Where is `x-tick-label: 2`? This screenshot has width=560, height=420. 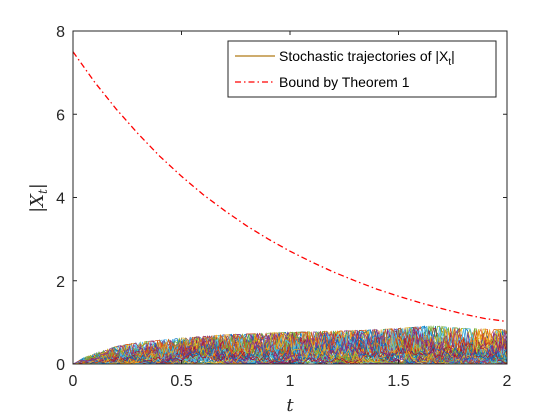
x-tick-label: 2 is located at coordinates (507, 381).